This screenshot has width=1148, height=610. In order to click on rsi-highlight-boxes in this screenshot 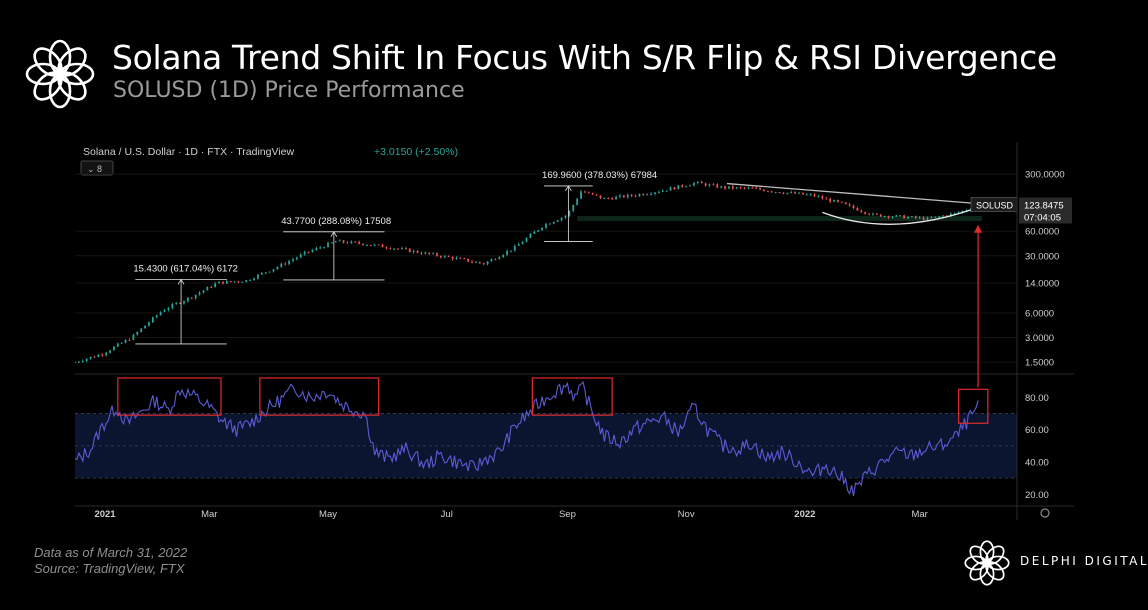, I will do `click(553, 400)`.